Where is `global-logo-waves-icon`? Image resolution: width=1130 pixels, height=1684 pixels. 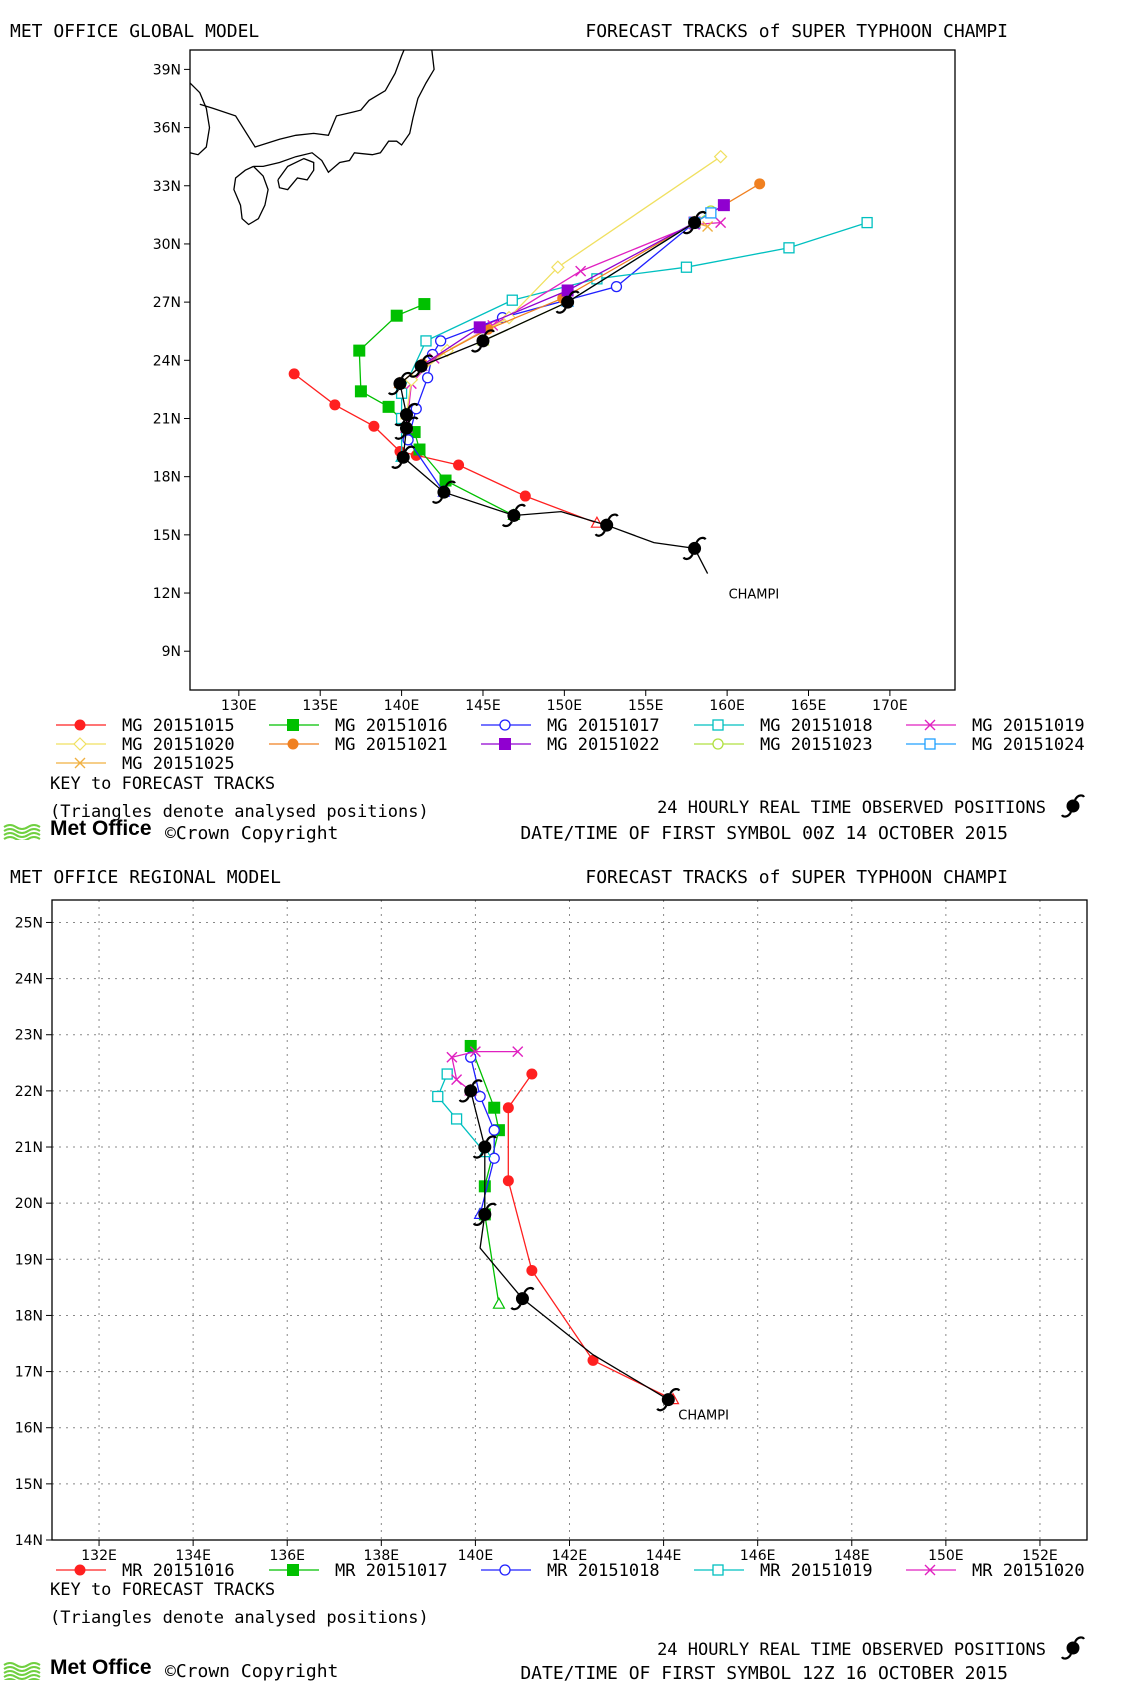
global-logo-waves-icon is located at coordinates (22, 832).